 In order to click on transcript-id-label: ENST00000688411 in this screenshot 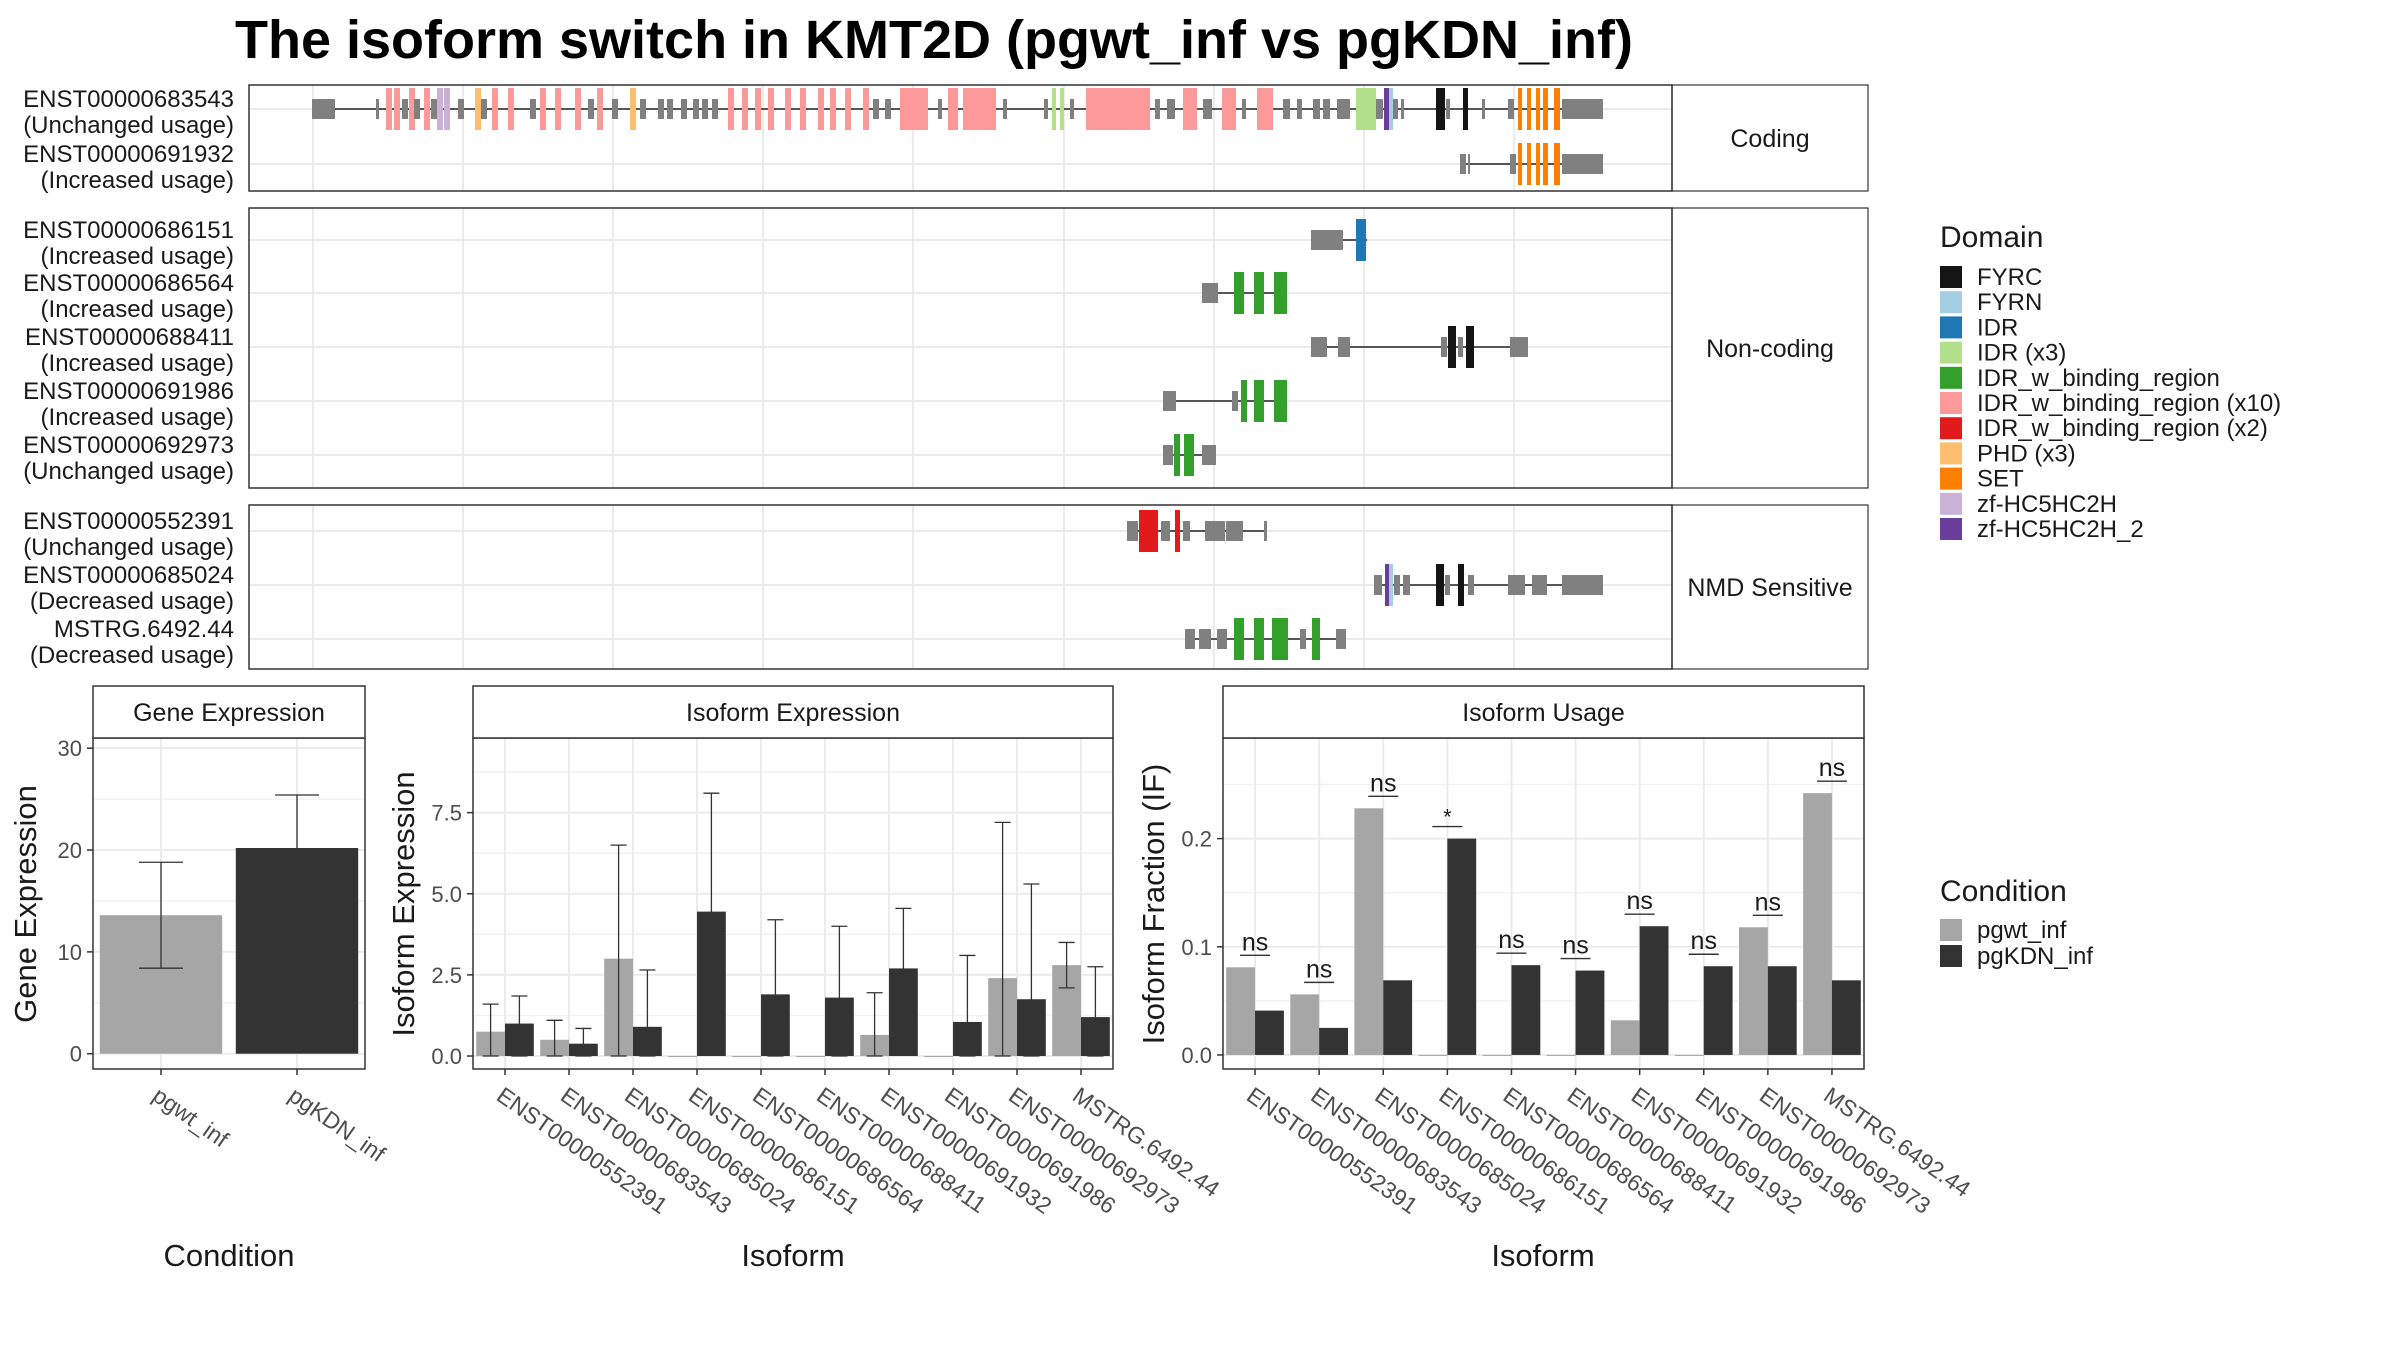, I will do `click(129, 337)`.